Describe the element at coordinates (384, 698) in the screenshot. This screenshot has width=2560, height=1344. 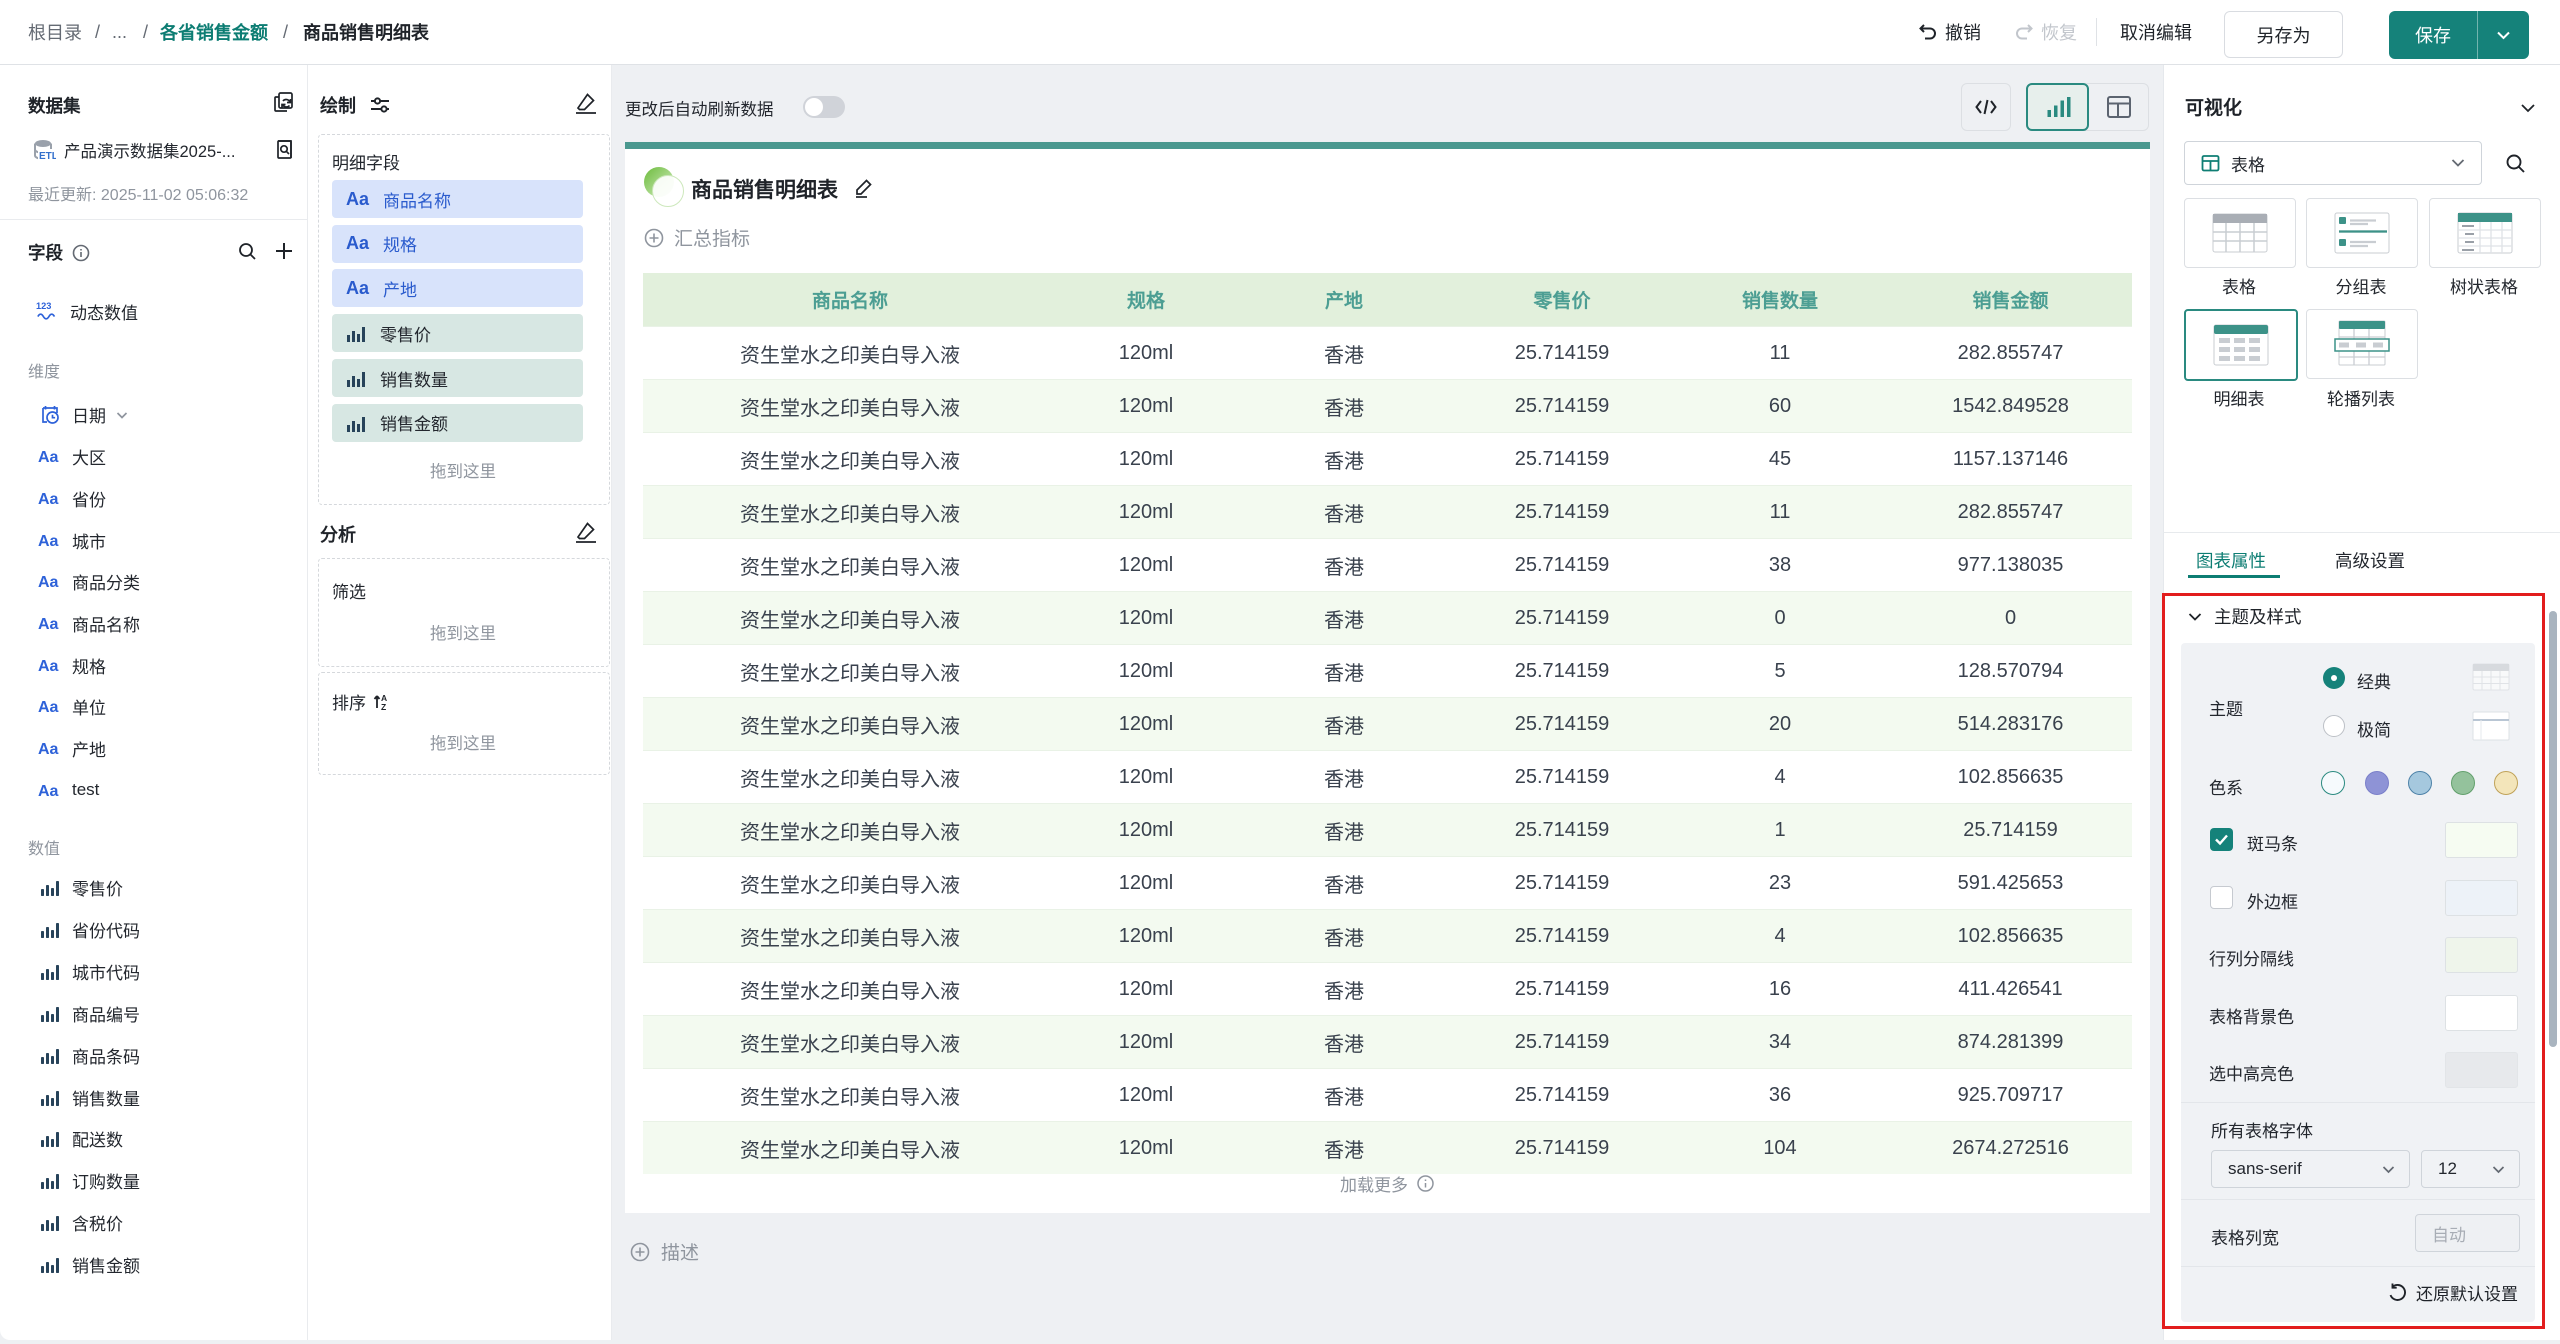
I see `svg-text: A` at that location.